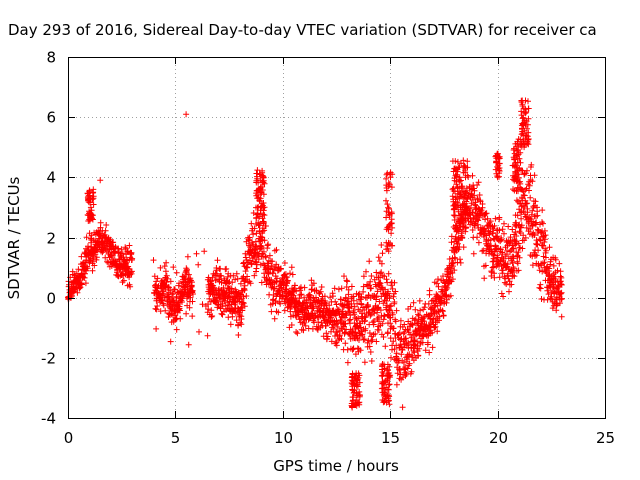 The width and height of the screenshot is (640, 480). I want to click on x-tick-label: 0, so click(69, 438).